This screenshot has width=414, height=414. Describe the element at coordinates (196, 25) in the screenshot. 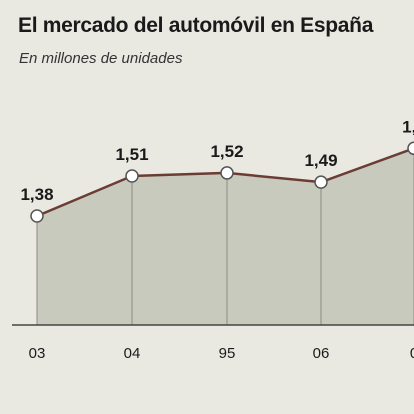

I see `chart-title: El mercado del automóvil en España` at that location.